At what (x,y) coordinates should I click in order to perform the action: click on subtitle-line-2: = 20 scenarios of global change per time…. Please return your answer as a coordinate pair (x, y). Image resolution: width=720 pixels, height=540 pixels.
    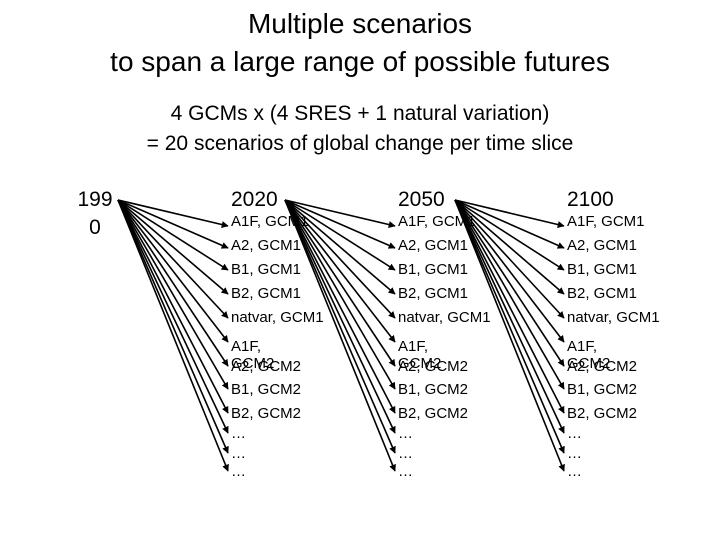
    Looking at the image, I should click on (360, 143).